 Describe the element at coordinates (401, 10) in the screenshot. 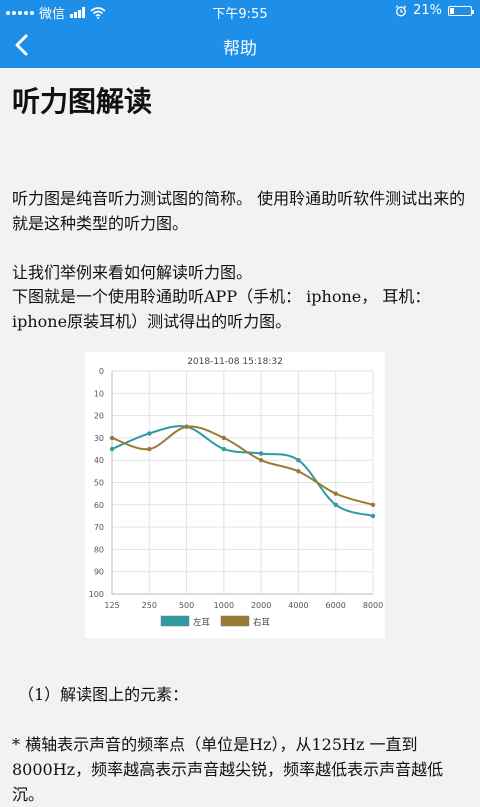

I see `alarm-icon` at that location.